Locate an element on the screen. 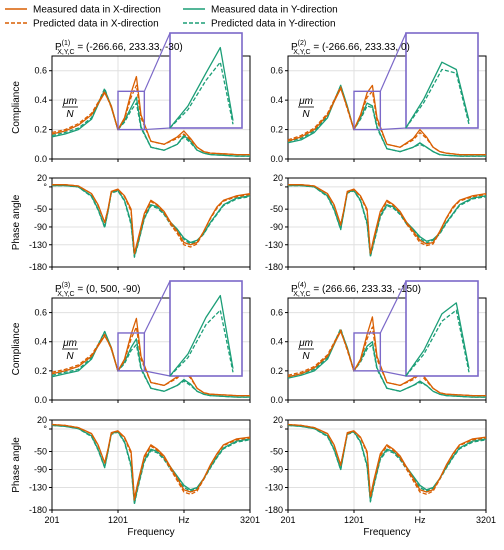  phase-plot: 20°-50-90-130-180 is located at coordinates (375, 222).